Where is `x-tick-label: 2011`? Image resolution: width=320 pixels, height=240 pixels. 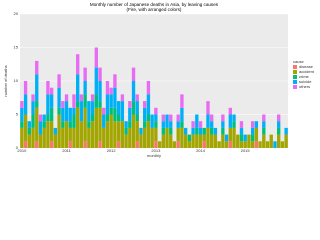
x-tick-label: 2011 is located at coordinates (66, 150).